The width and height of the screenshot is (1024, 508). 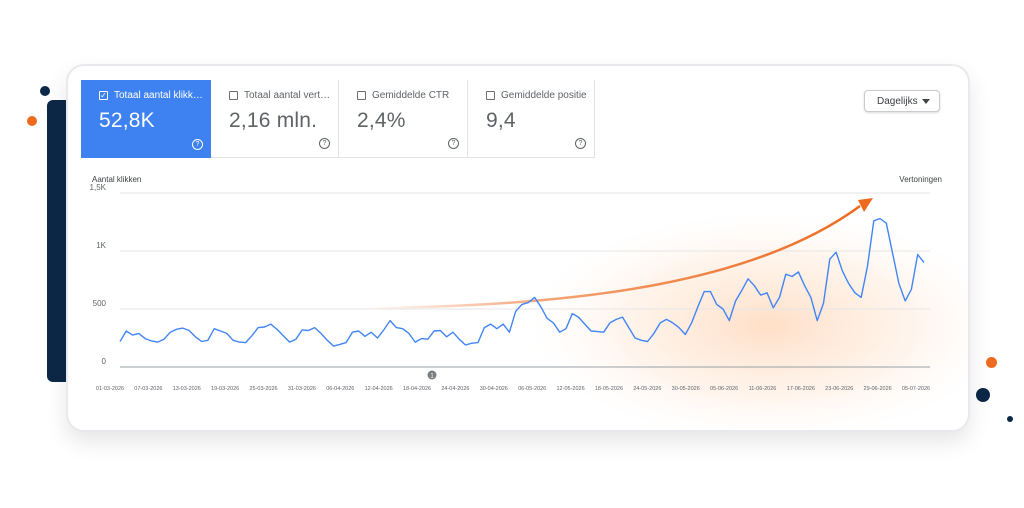 I want to click on x-tick-label: 25-03-2026, so click(x=263, y=389).